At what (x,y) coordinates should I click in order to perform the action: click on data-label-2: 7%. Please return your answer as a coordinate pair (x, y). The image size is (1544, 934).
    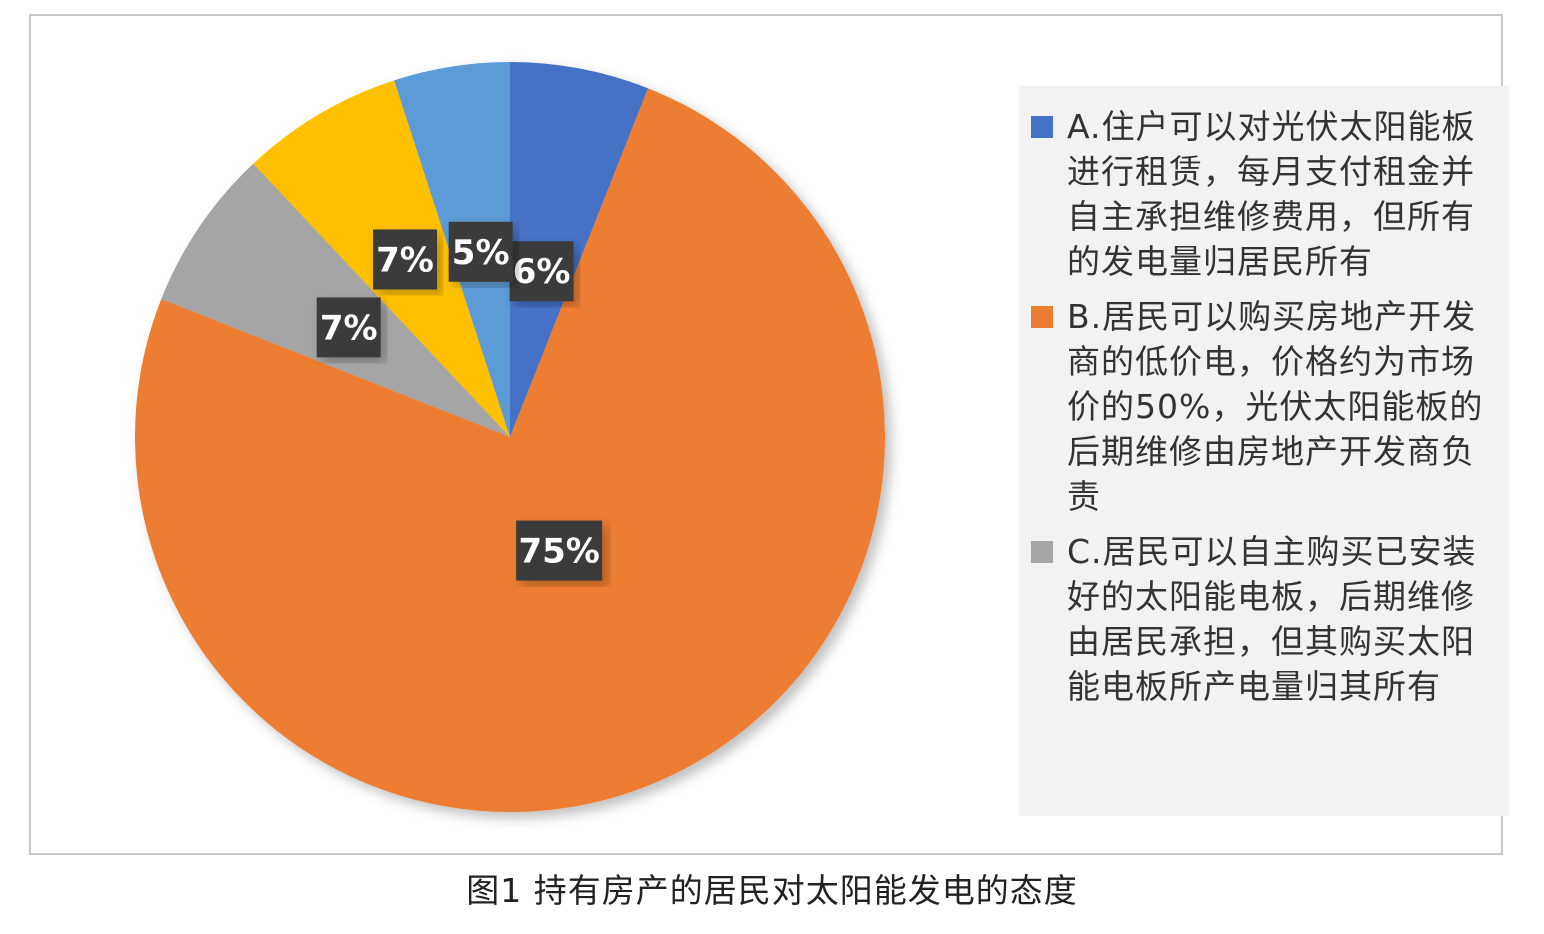
    Looking at the image, I should click on (348, 327).